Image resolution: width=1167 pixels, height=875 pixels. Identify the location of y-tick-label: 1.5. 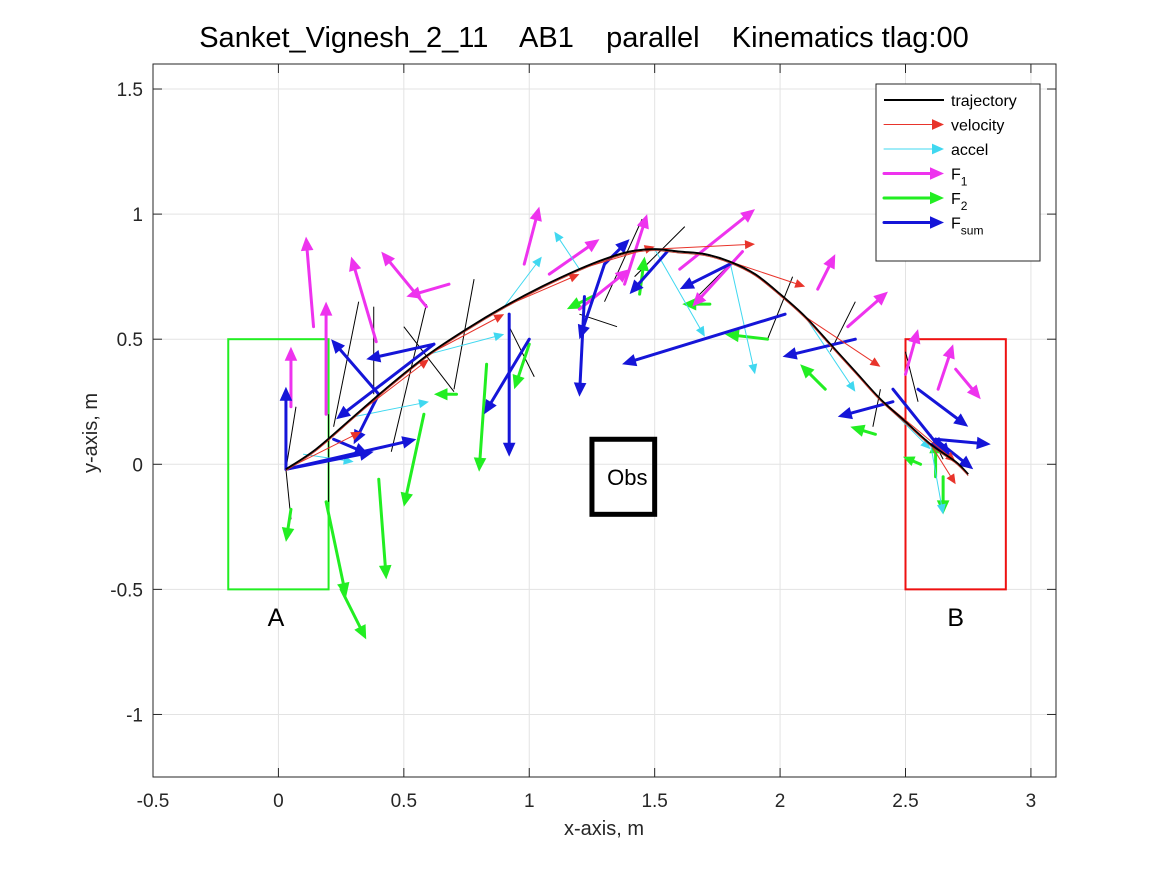
(130, 90).